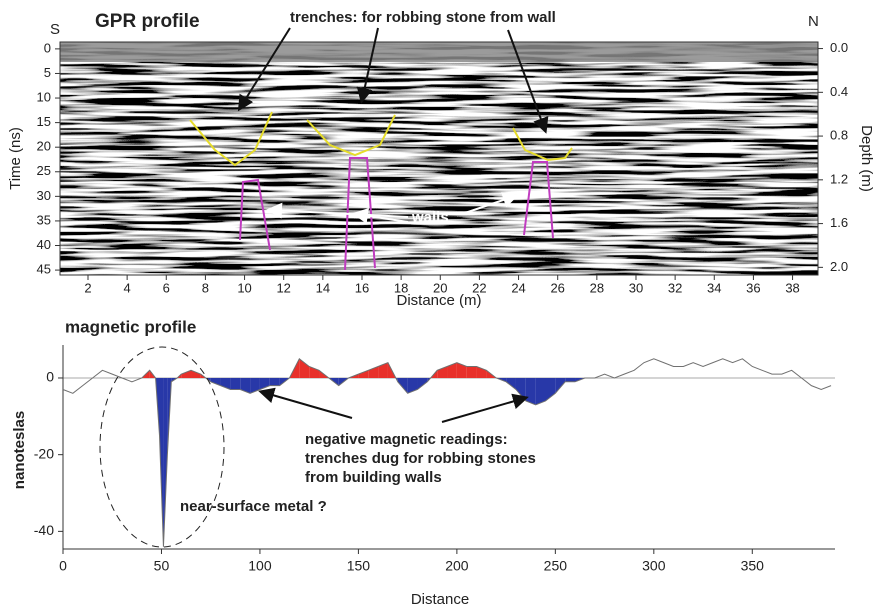 The image size is (880, 610). I want to click on x-tick-label: 8, so click(205, 287).